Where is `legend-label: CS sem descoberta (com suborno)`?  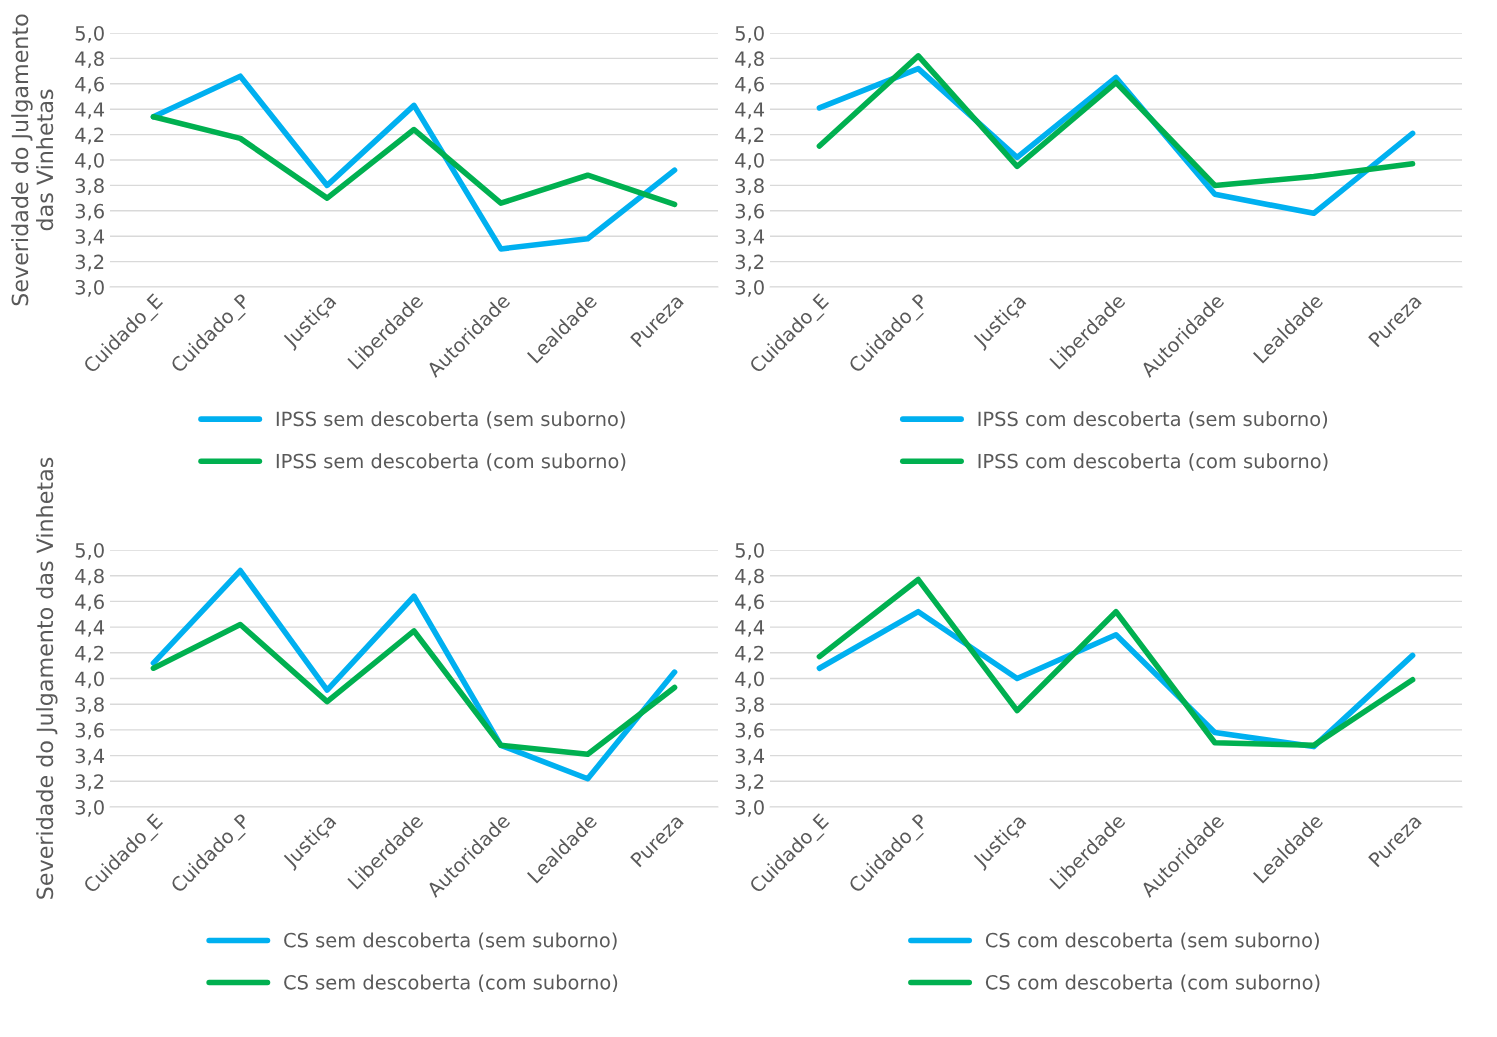
legend-label: CS sem descoberta (com suborno) is located at coordinates (451, 983).